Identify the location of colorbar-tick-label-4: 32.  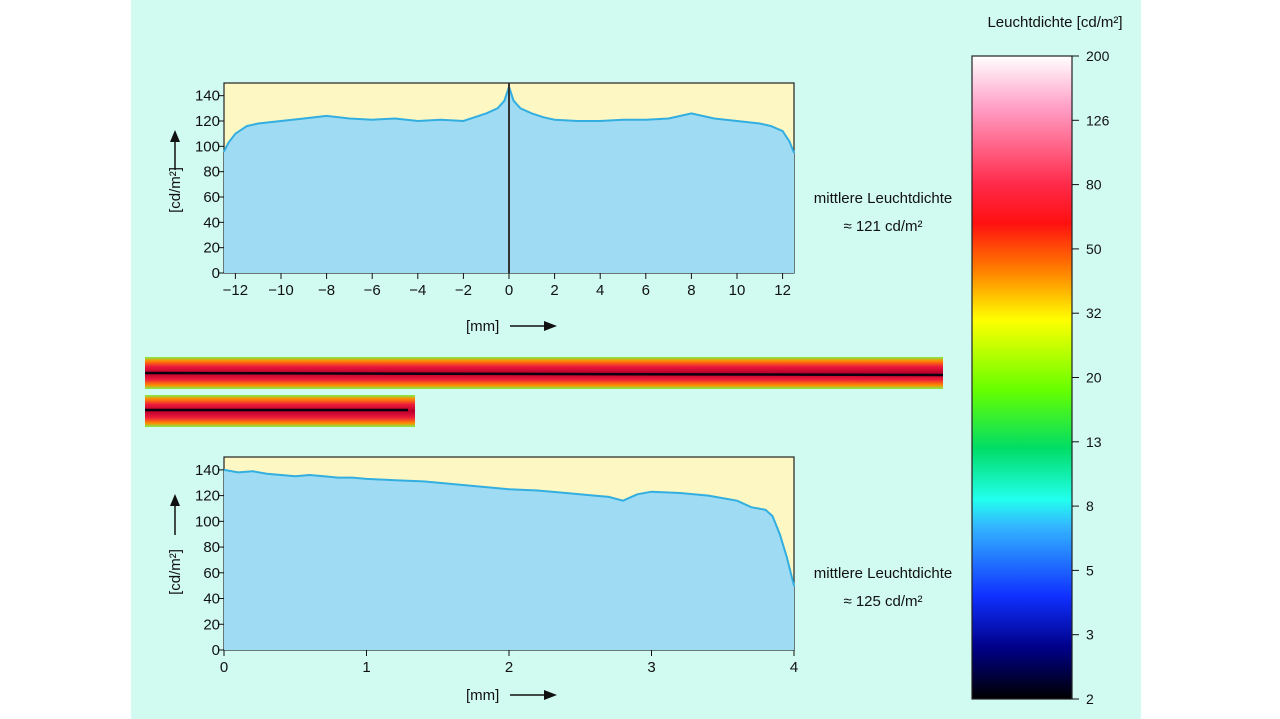
(1094, 313).